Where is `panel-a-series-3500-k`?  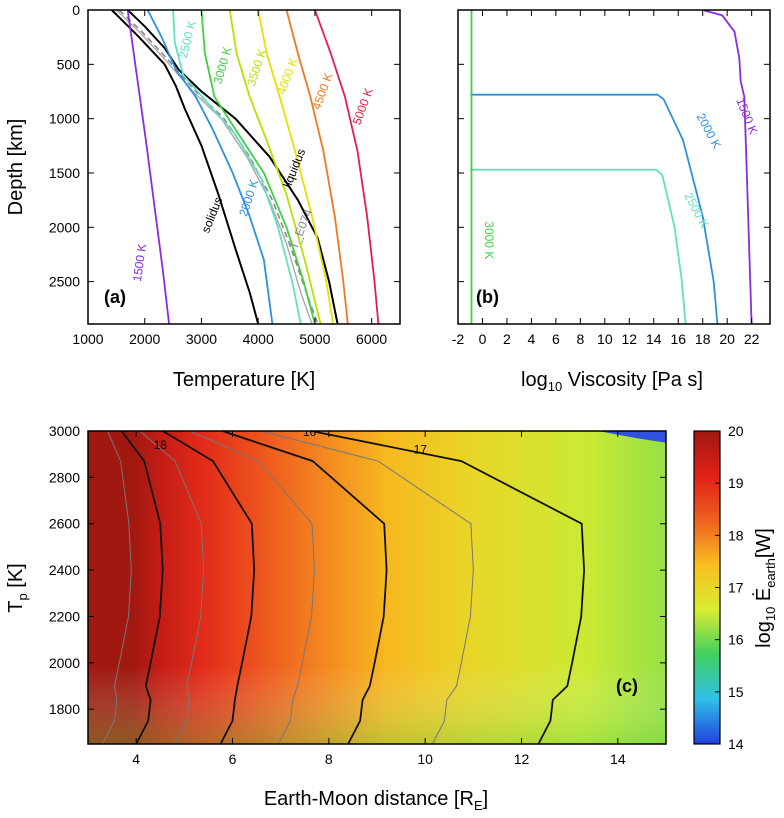
panel-a-series-3500-k is located at coordinates (275, 167).